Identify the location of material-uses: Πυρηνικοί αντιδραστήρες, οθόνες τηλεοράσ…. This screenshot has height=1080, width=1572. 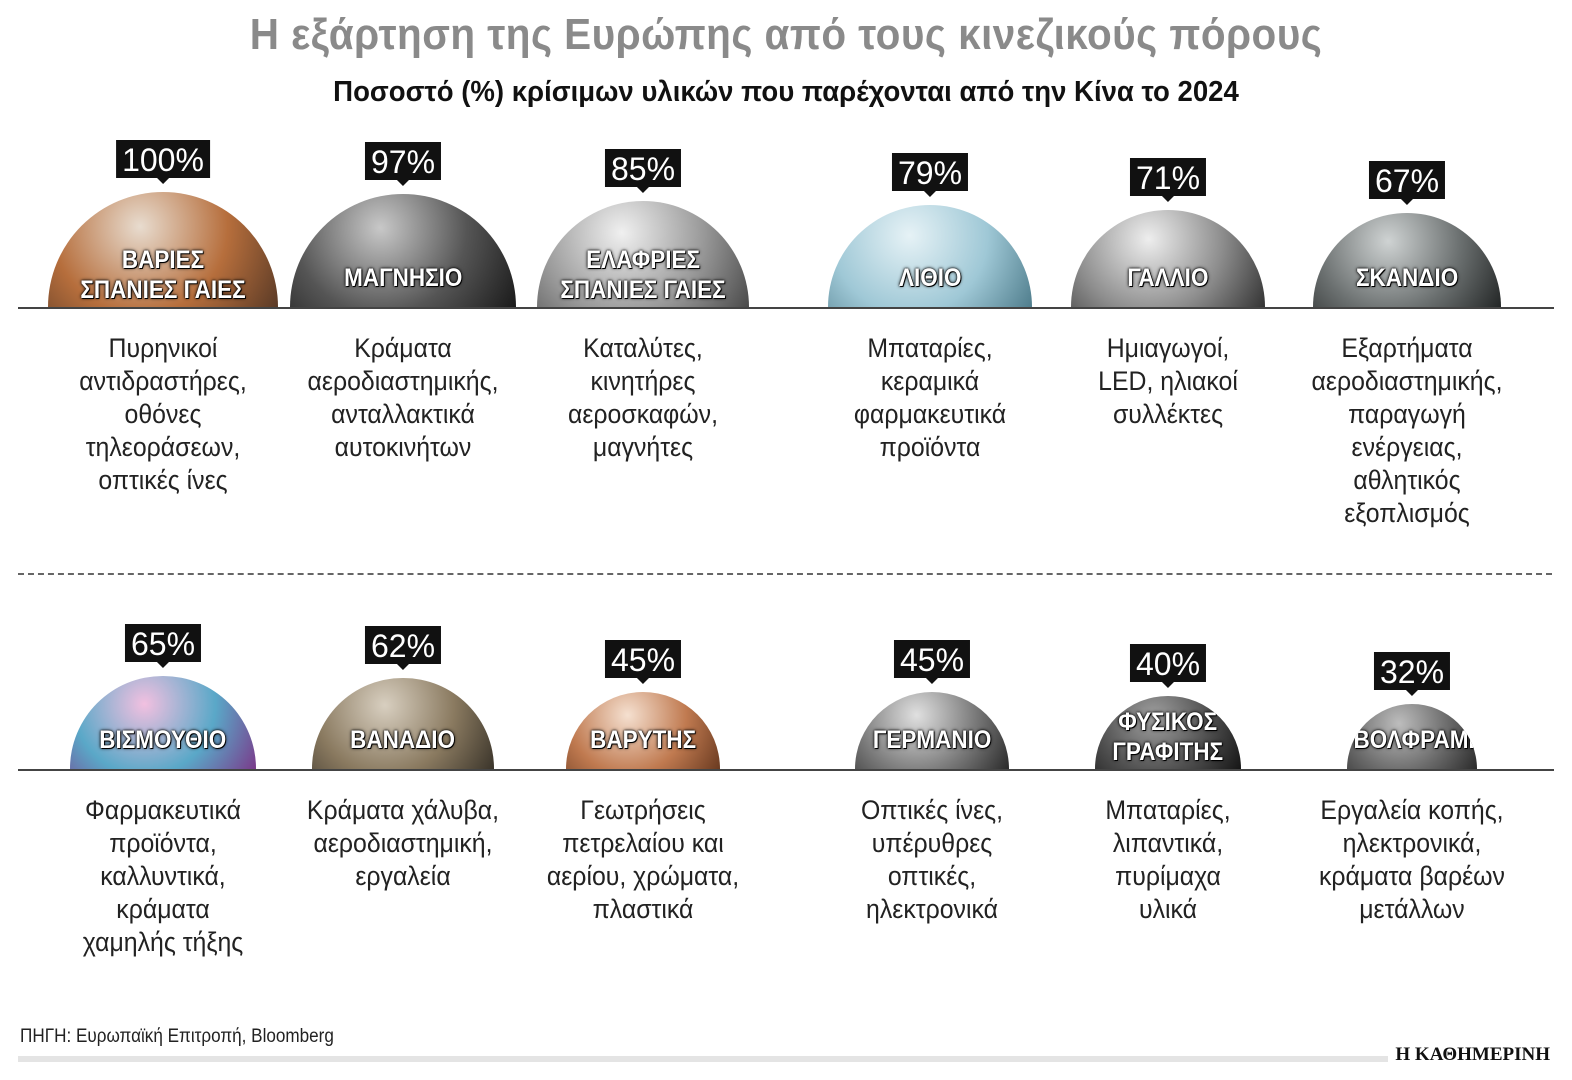
(163, 414).